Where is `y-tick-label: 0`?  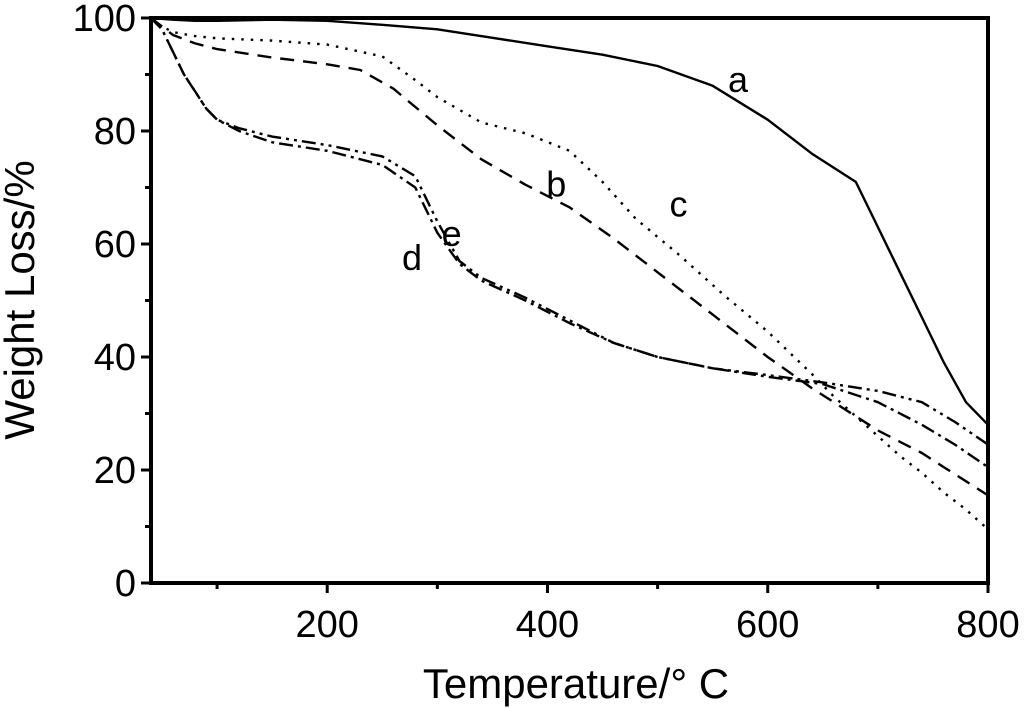
y-tick-label: 0 is located at coordinates (125, 584).